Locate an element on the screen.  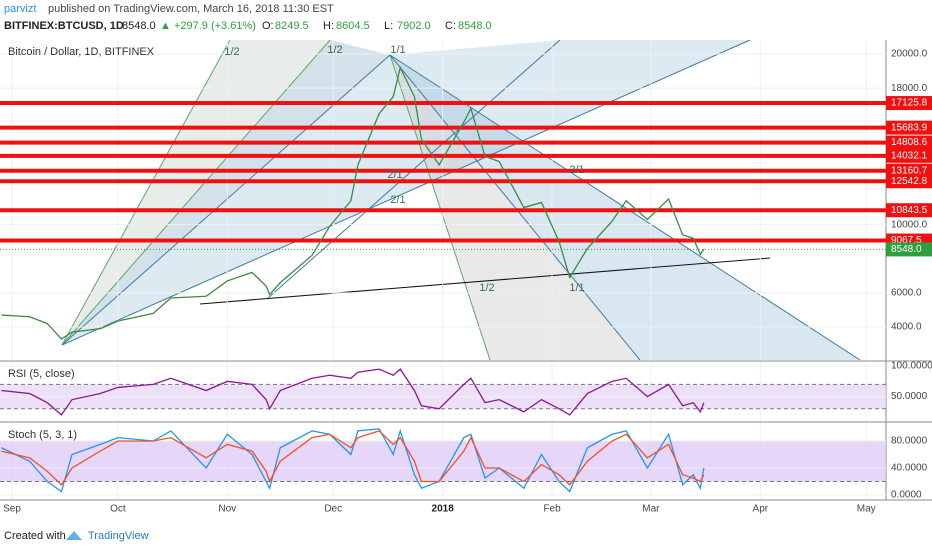
level-label: 14032.1 is located at coordinates (909, 155).